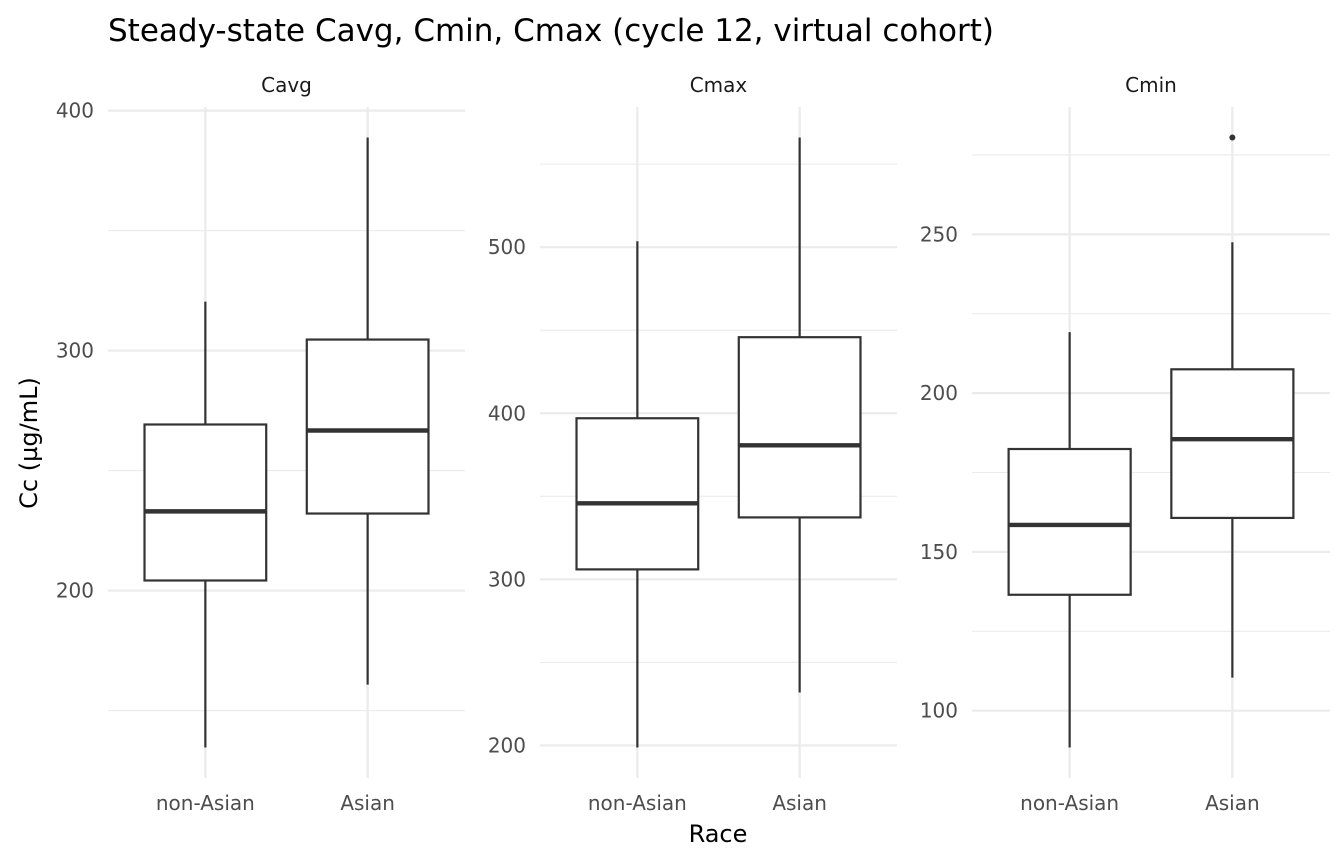 The image size is (1344, 864). Describe the element at coordinates (286, 85) in the screenshot. I see `facet-strip-label: Cavg` at that location.